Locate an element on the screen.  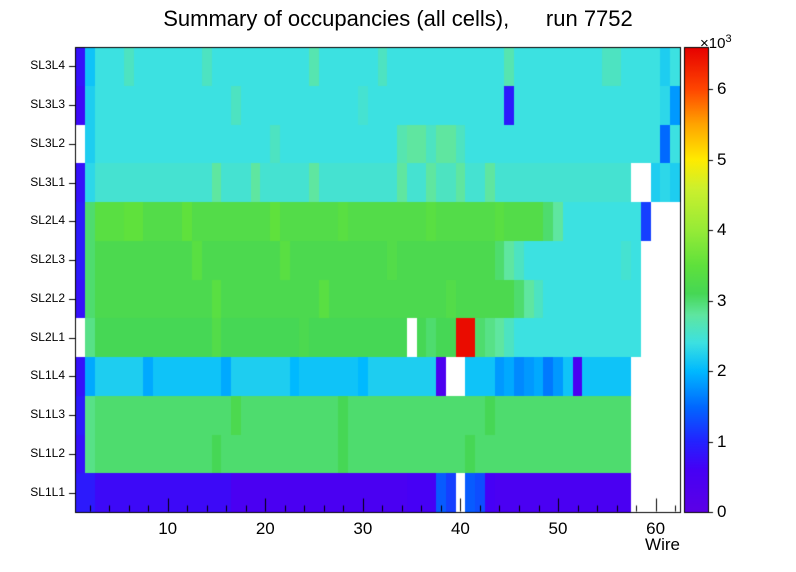
y-axis-label: SL3L4 is located at coordinates (47, 65).